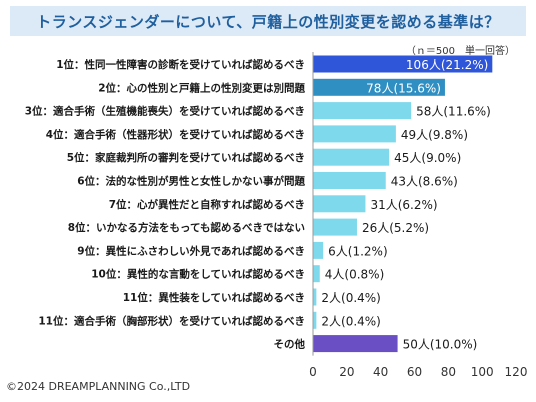 The image size is (536, 402). What do you see at coordinates (448, 372) in the screenshot?
I see `x-tick-label: 80` at bounding box center [448, 372].